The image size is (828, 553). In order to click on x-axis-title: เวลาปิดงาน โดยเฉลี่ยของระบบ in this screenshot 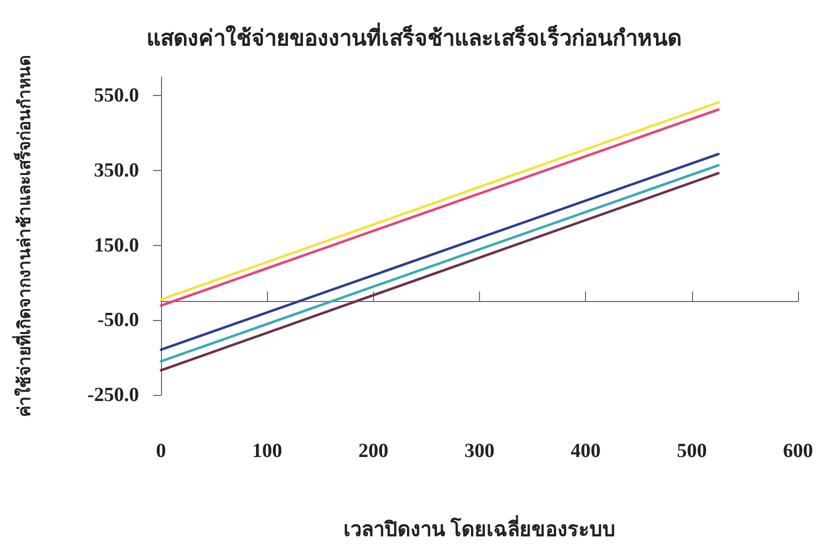, I will do `click(480, 527)`.